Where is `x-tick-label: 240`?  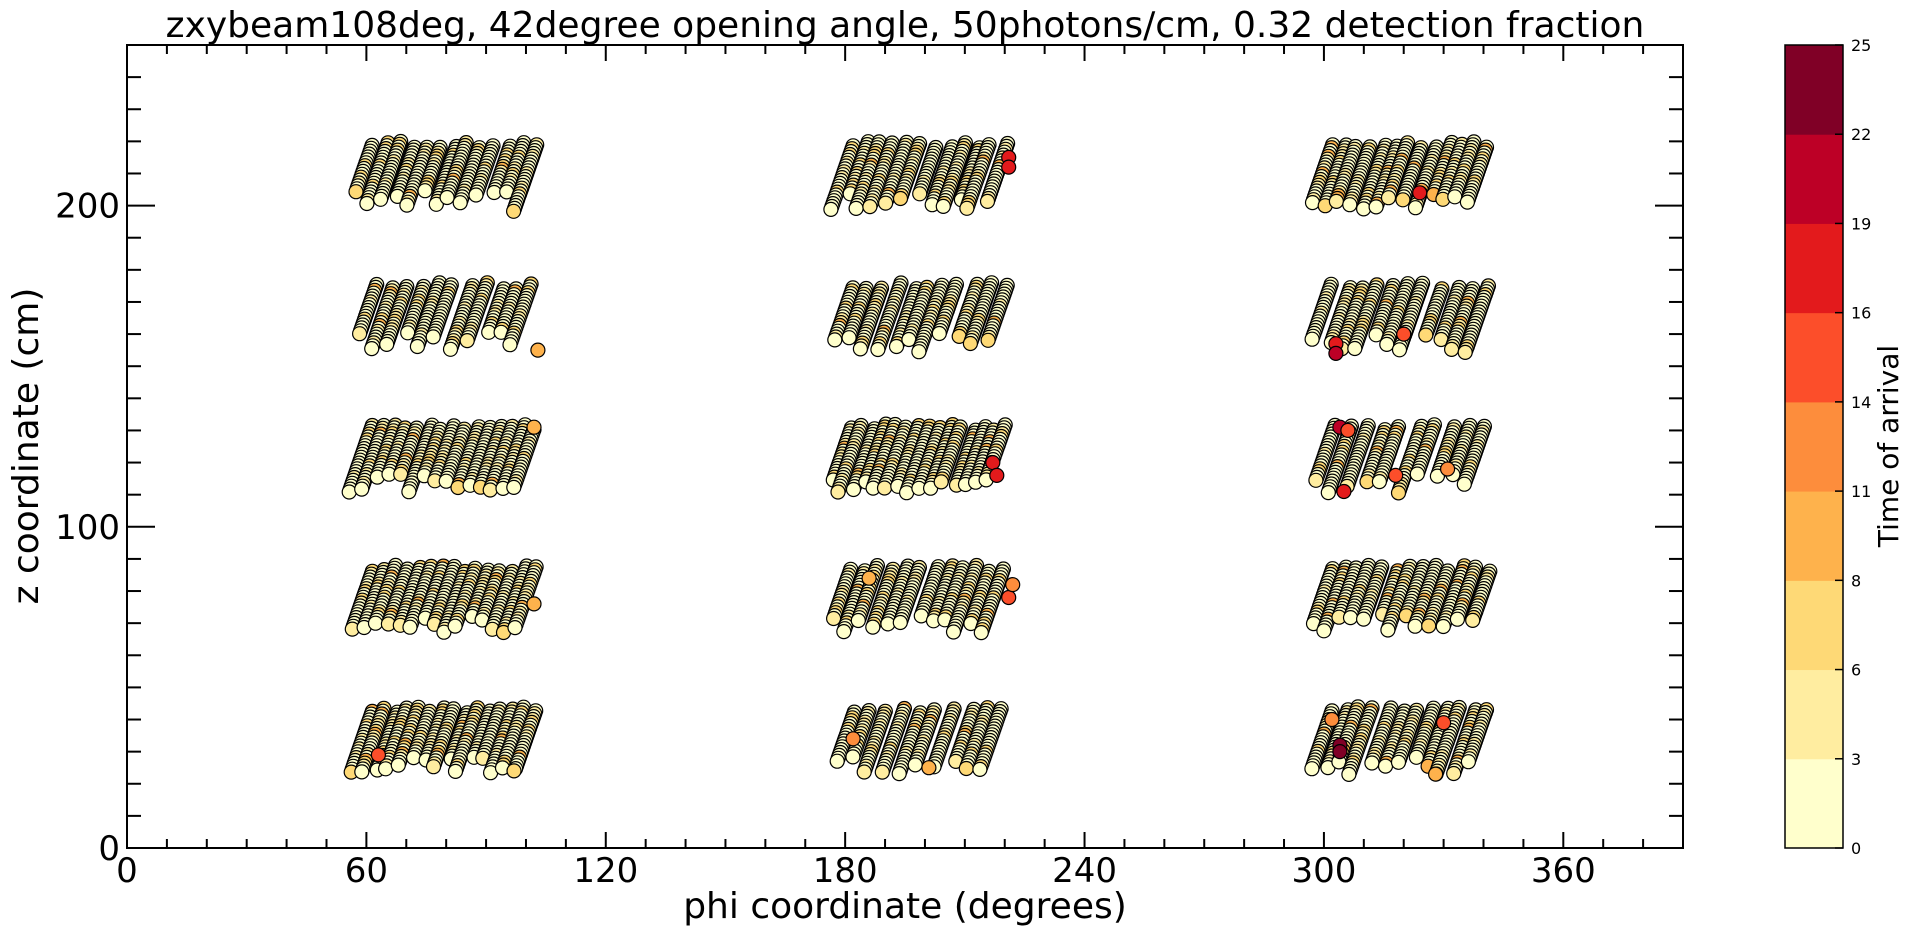
x-tick-label: 240 is located at coordinates (1084, 871).